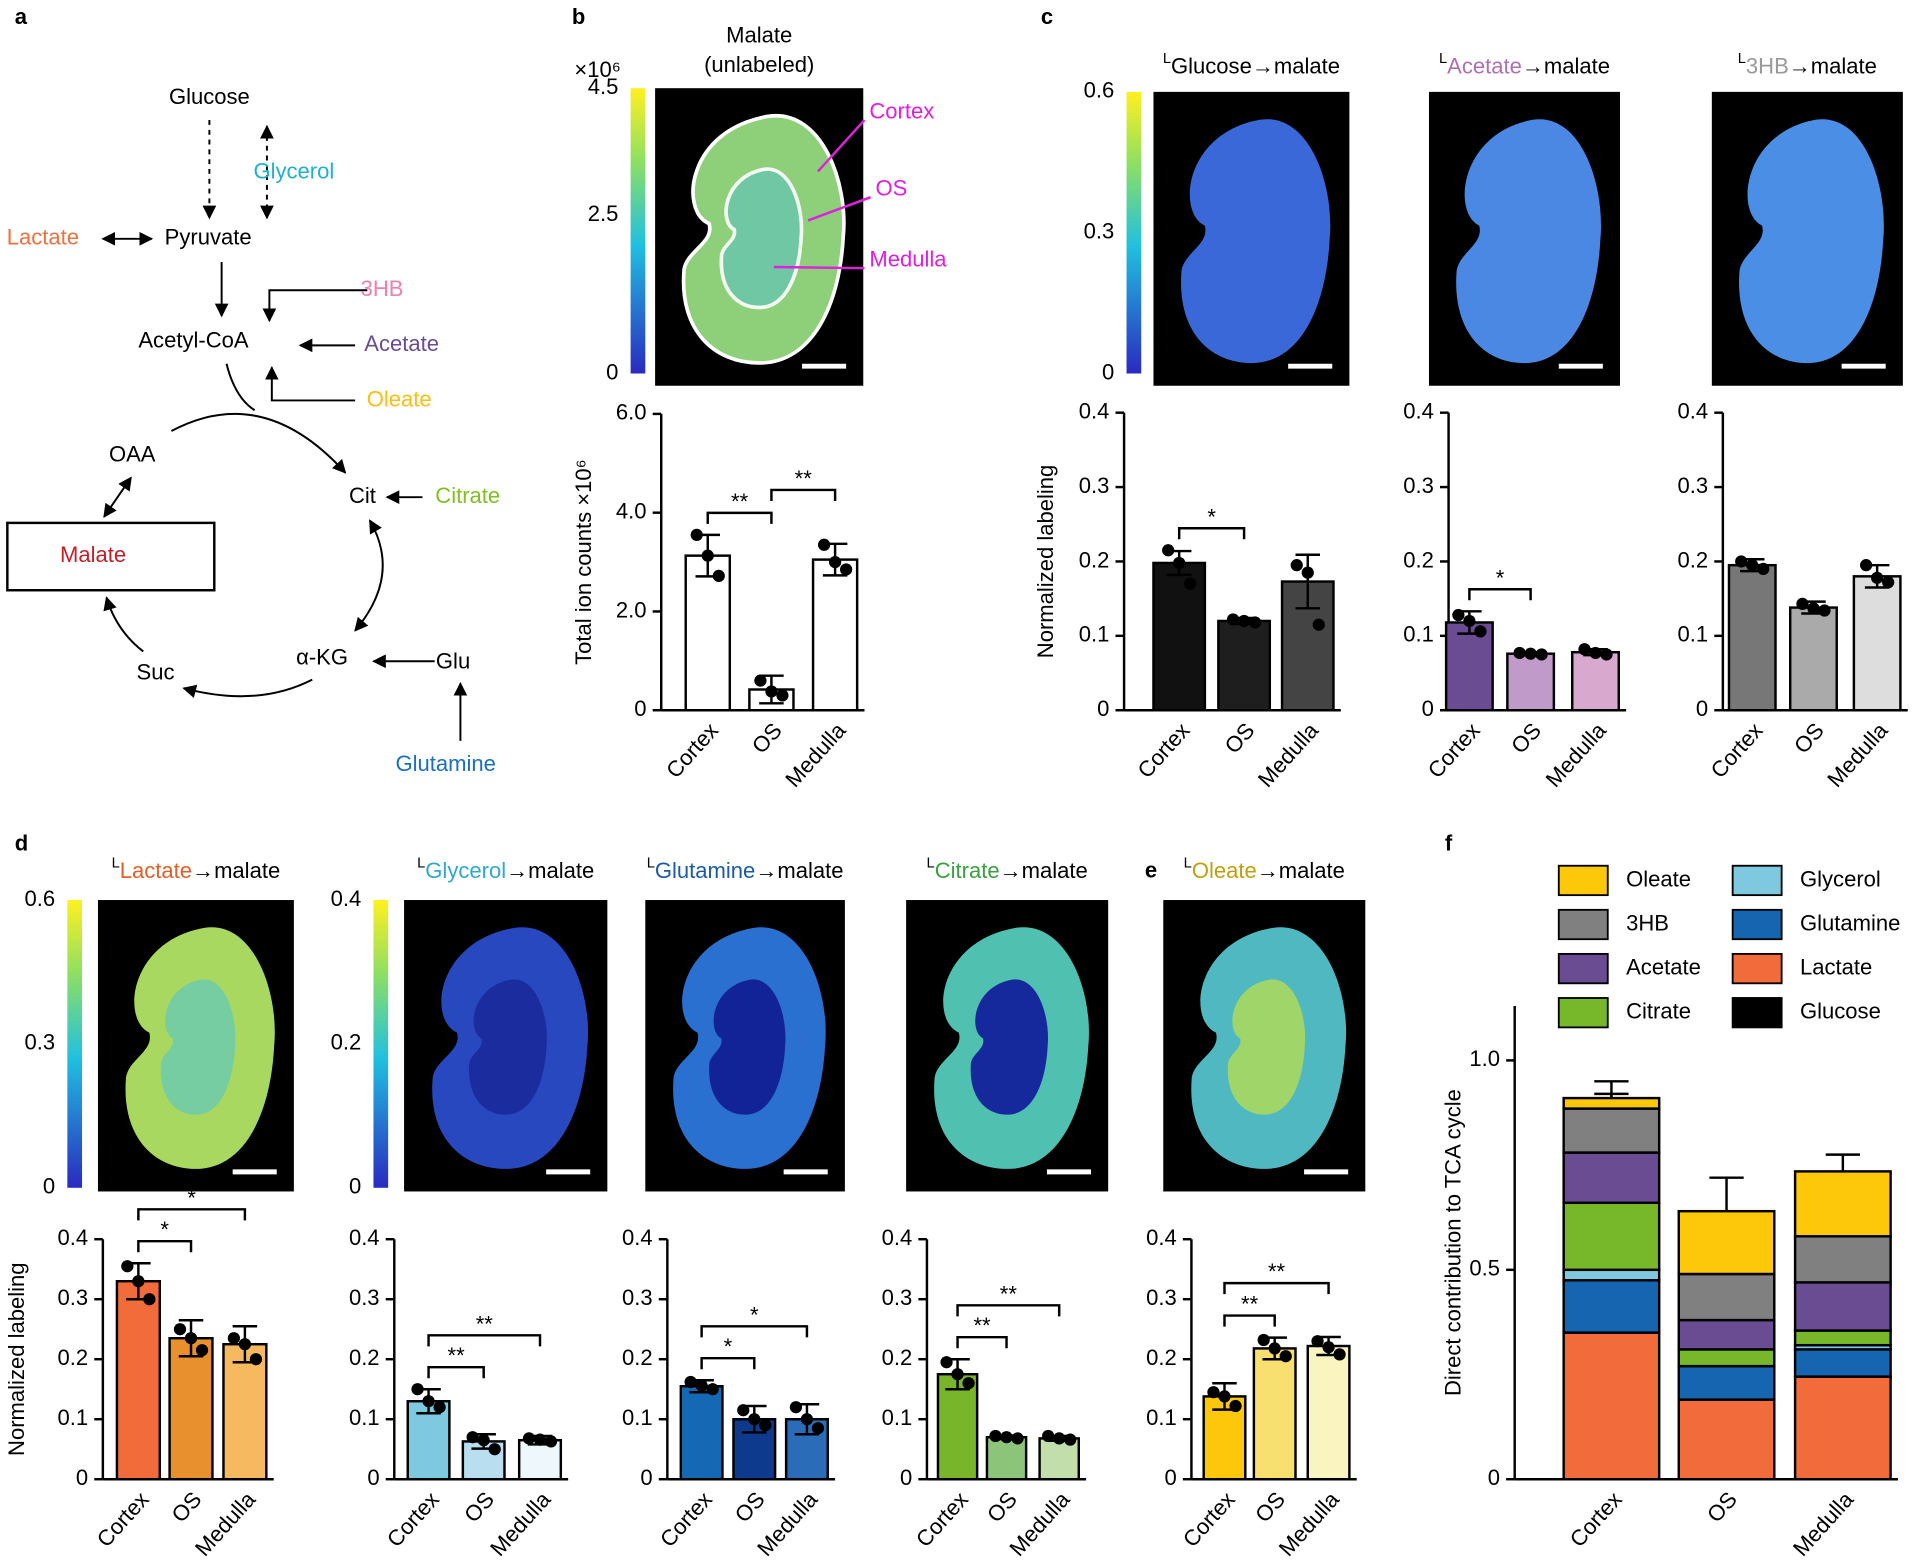 The width and height of the screenshot is (1920, 1563). I want to click on pathway-node: Malate, so click(93, 554).